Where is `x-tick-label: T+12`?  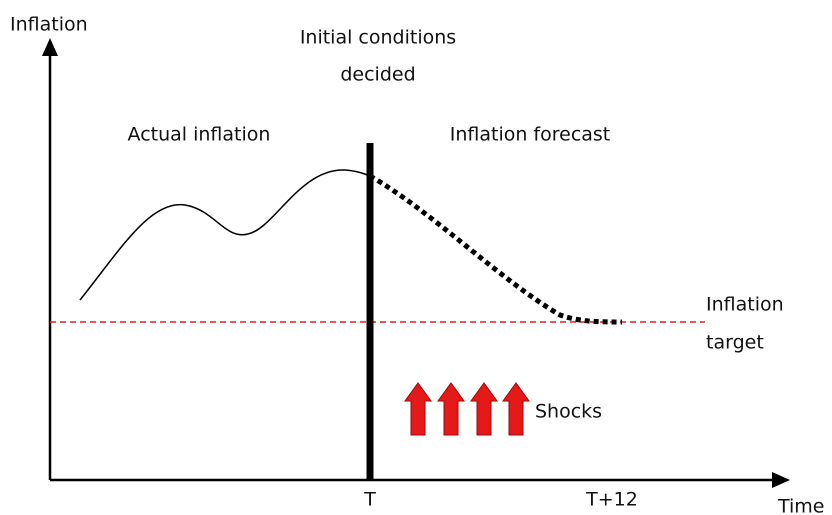
x-tick-label: T+12 is located at coordinates (611, 500).